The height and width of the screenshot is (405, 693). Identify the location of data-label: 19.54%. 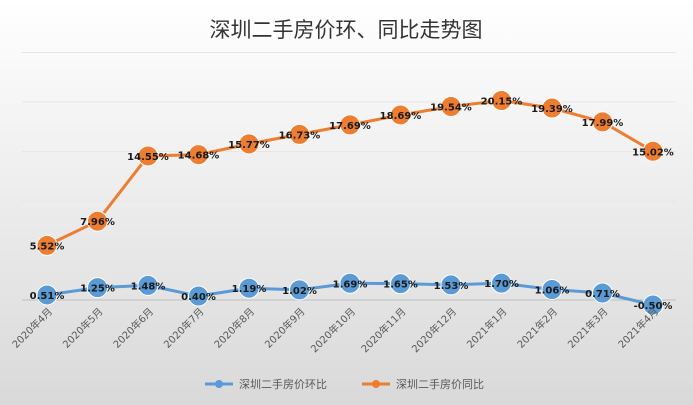
(451, 108).